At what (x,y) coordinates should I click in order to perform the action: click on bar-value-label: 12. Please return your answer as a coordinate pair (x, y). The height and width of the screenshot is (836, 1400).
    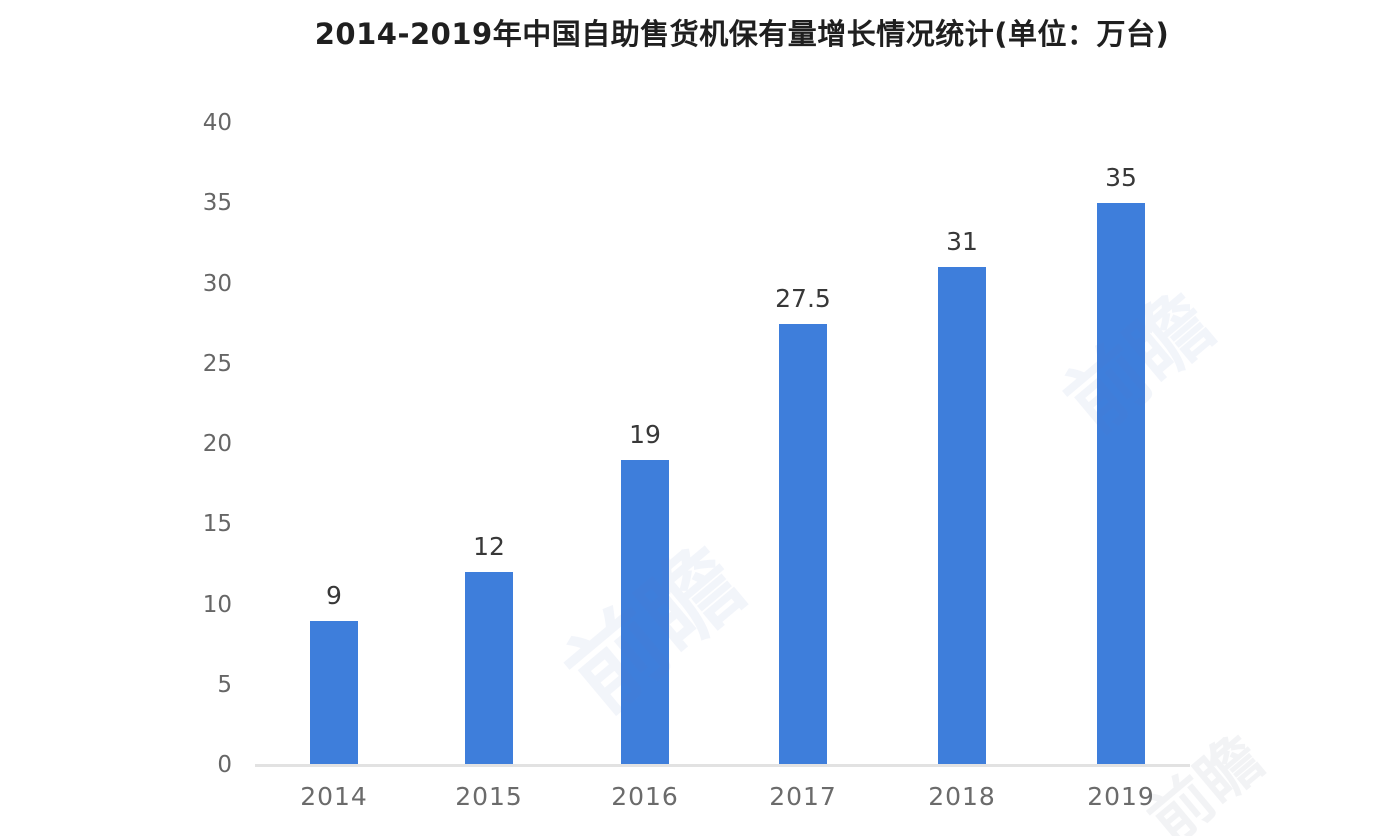
    Looking at the image, I should click on (489, 546).